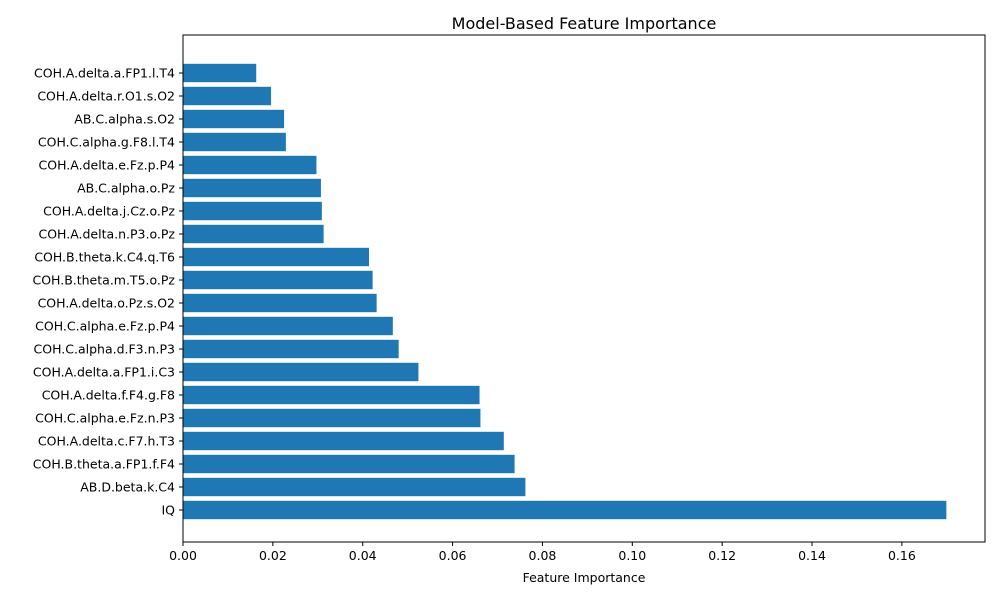 The height and width of the screenshot is (604, 1000). I want to click on bar-AB.C.alpha.o.Pz, so click(252, 188).